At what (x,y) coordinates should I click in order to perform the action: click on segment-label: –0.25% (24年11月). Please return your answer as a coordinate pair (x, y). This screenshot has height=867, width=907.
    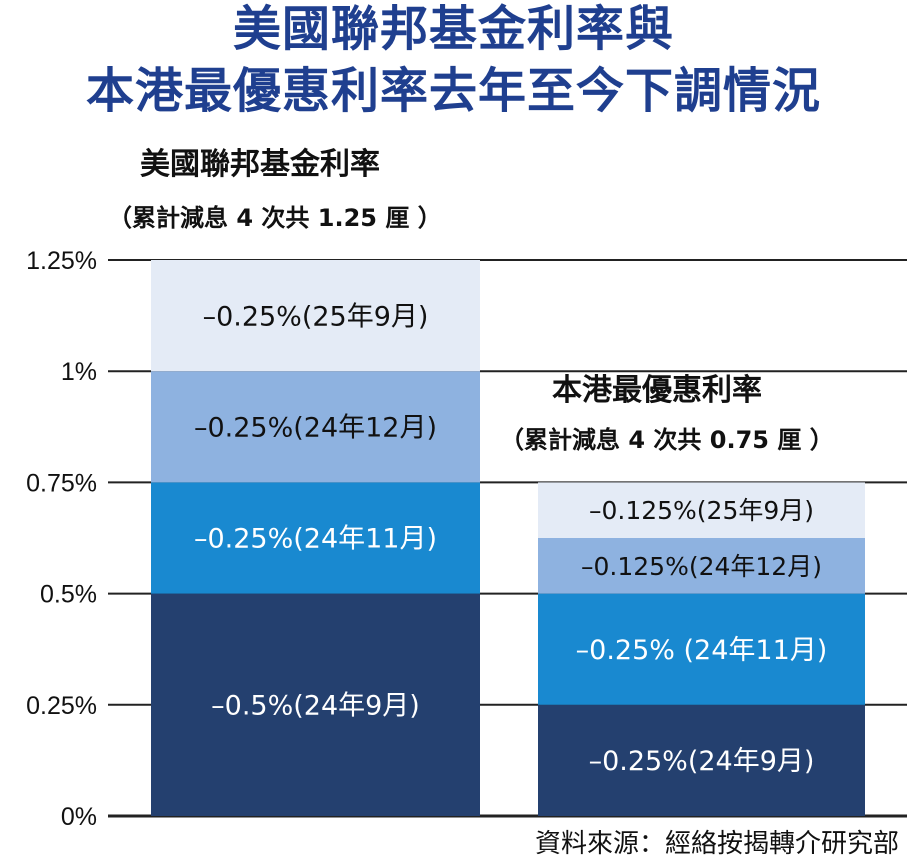
    Looking at the image, I should click on (702, 650).